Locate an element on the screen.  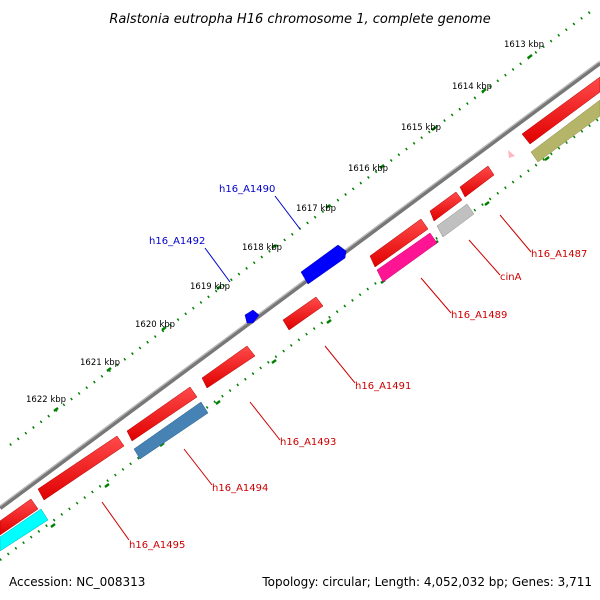
feature-h16-A1492 is located at coordinates (252, 316).